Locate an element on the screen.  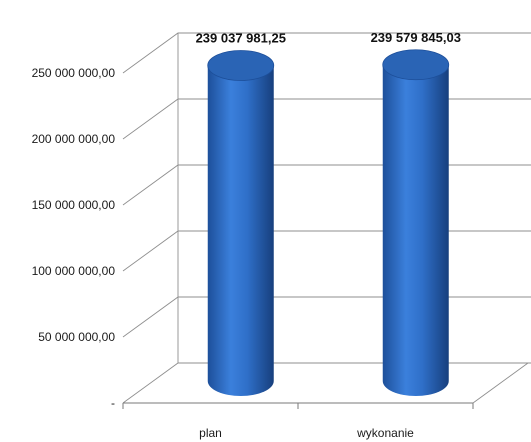
bar-wykonanie is located at coordinates (416, 223).